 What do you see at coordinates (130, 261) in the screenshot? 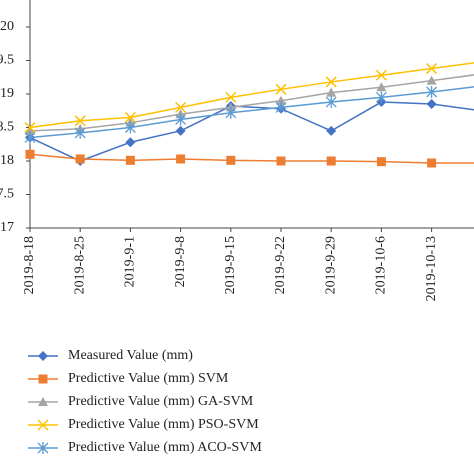
I see `x-tick-label: 2019-9-1` at bounding box center [130, 261].